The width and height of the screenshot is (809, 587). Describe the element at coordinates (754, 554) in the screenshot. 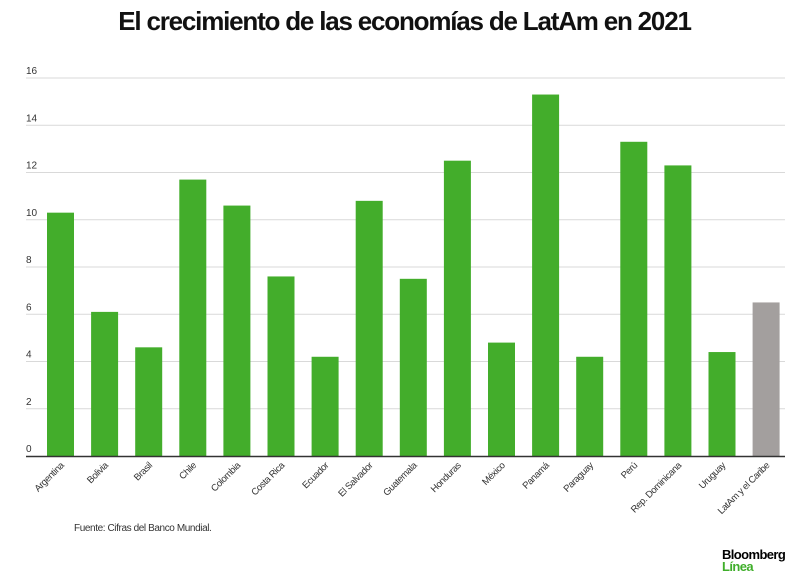

I see `logo-line1: Bloomberg` at that location.